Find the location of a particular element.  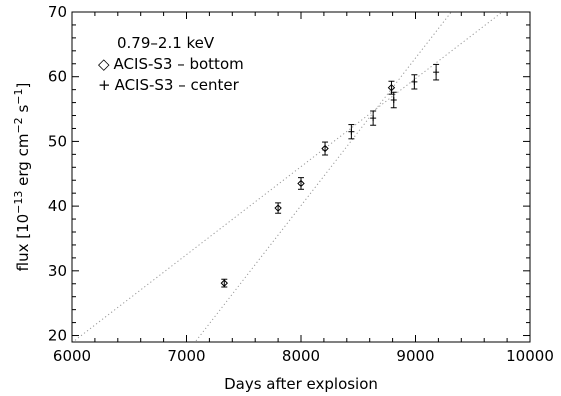

y-axis-title: flux [10−13 erg cm−2 s−1] is located at coordinates (22, 177).